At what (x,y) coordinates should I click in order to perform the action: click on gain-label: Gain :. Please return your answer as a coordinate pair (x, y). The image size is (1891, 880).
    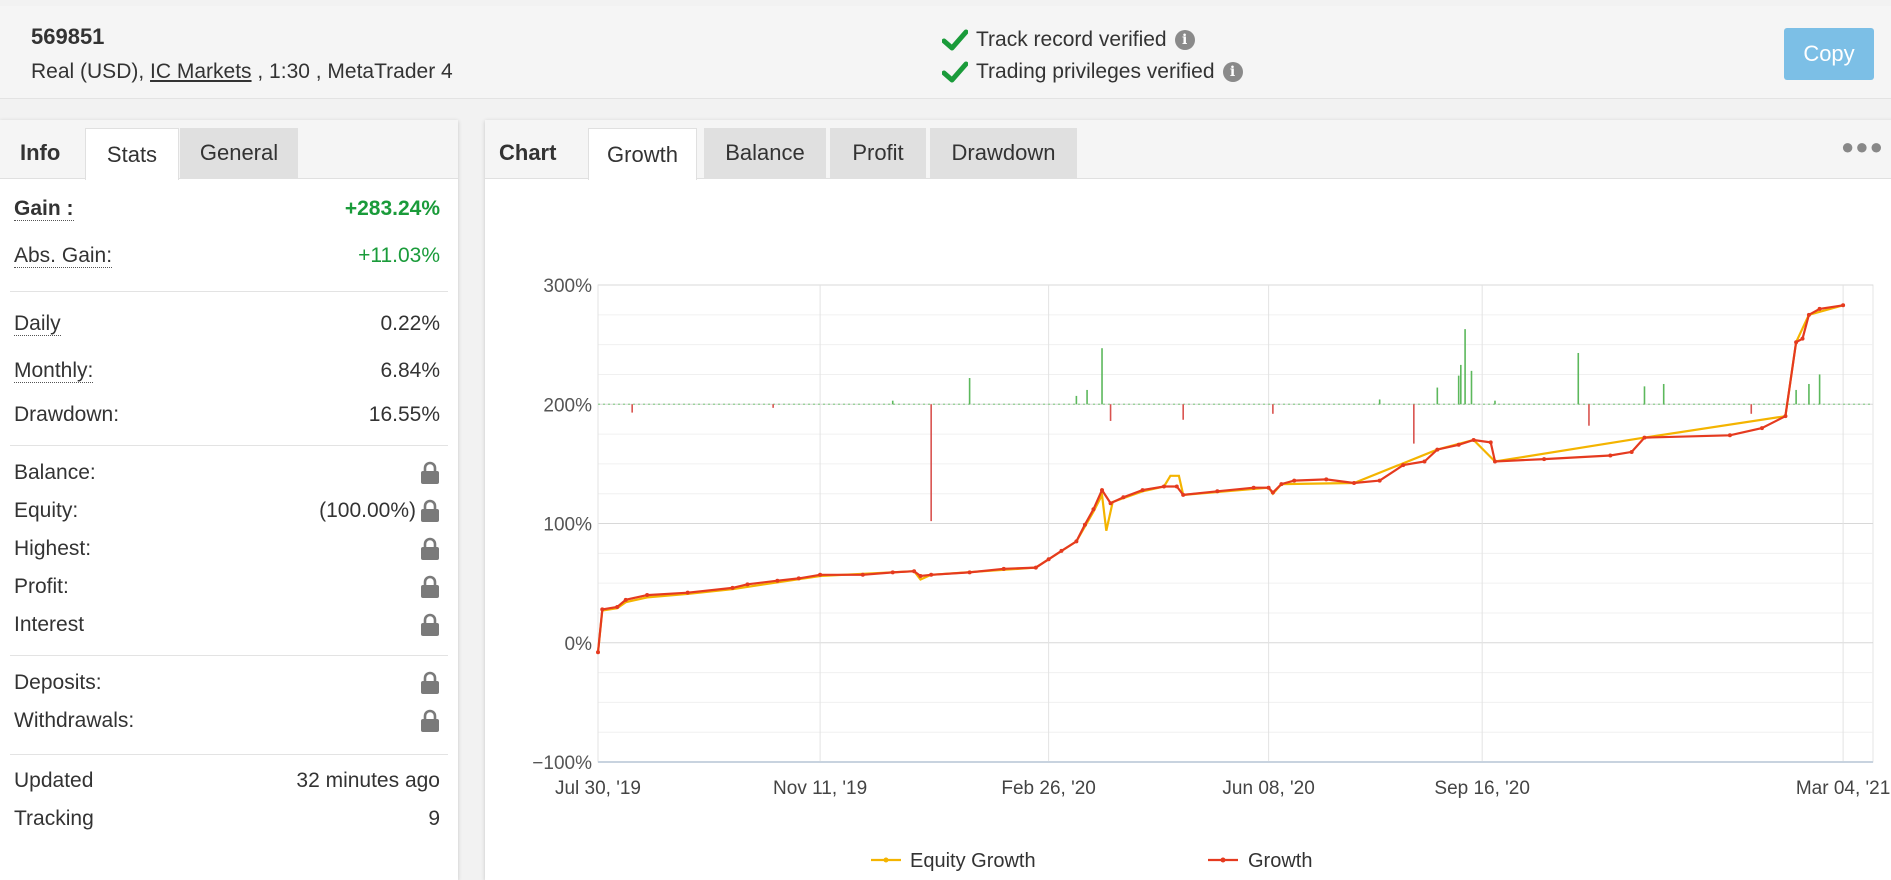
    Looking at the image, I should click on (44, 208).